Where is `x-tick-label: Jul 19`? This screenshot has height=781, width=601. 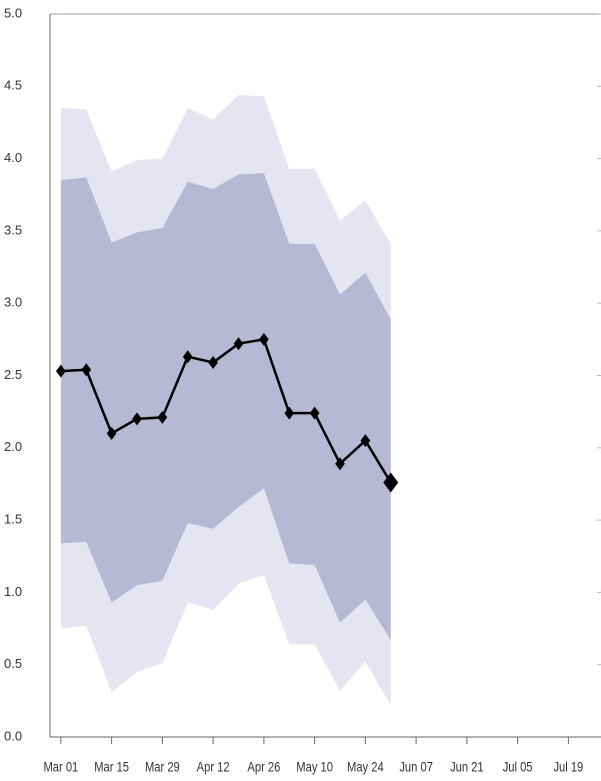 x-tick-label: Jul 19 is located at coordinates (568, 767).